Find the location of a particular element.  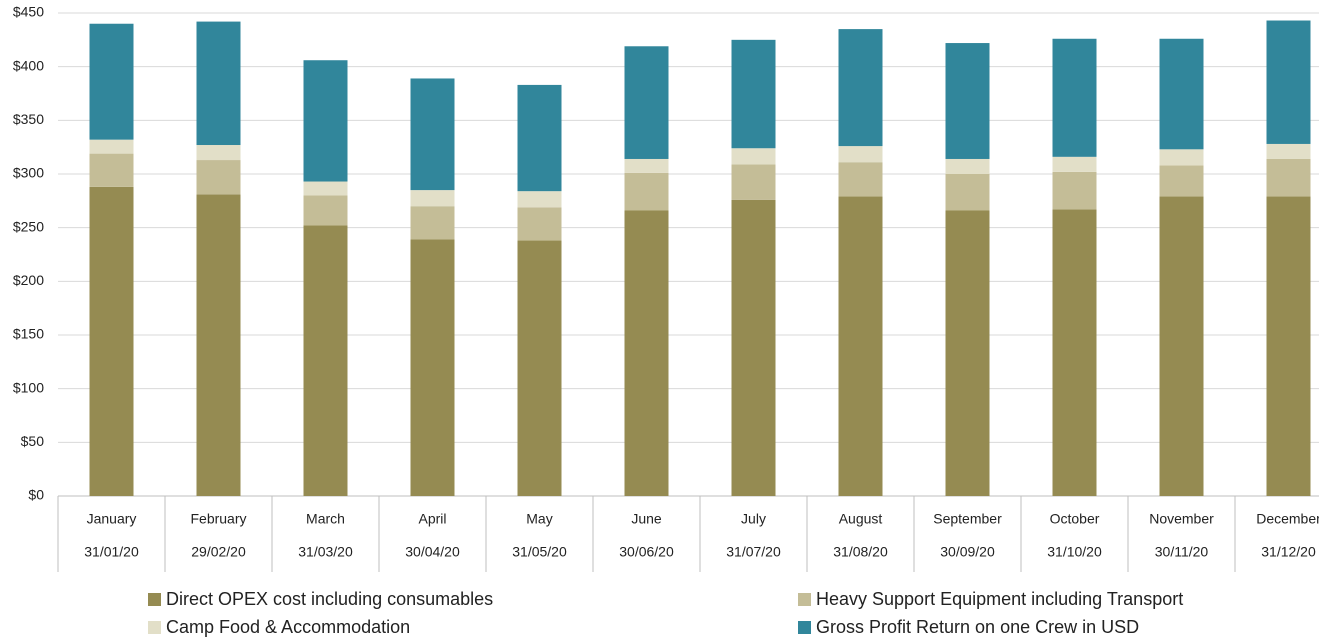

x-tick-label: January is located at coordinates (112, 519).